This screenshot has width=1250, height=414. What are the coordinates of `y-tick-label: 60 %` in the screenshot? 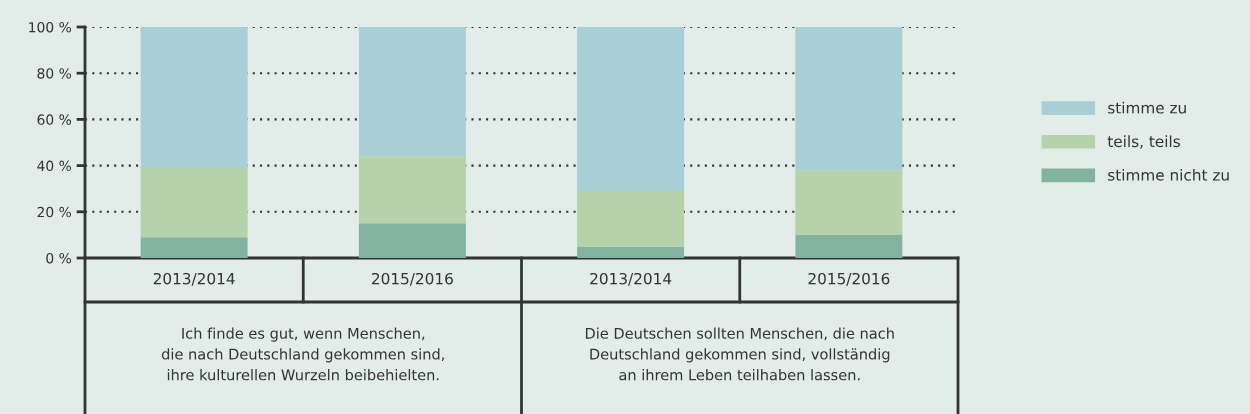 It's located at (54, 119).